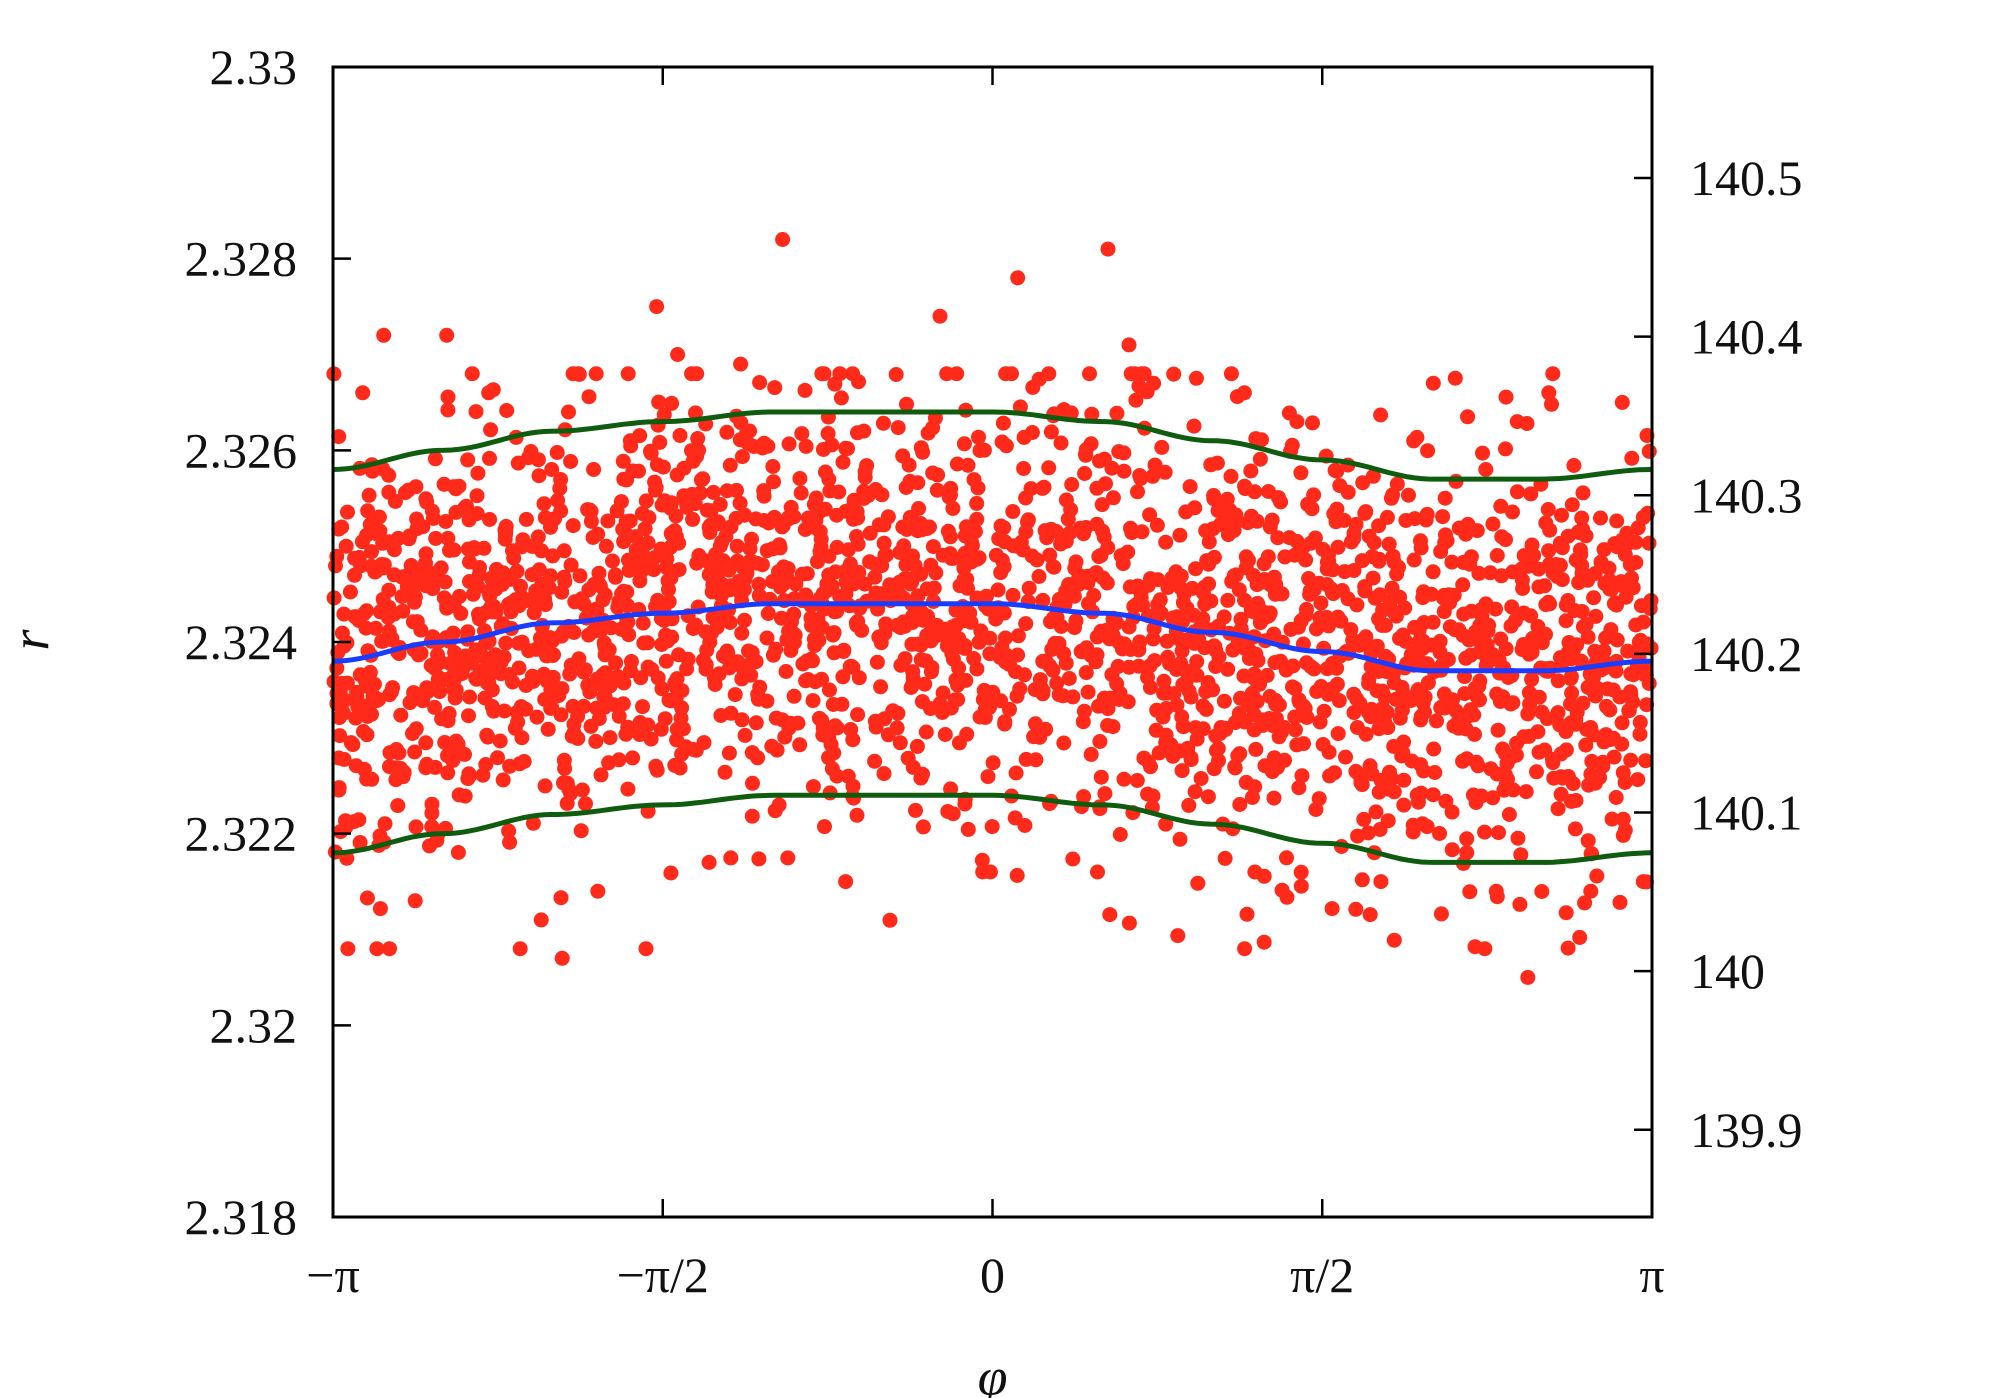  I want to click on x-tick-label: π/2, so click(1322, 1275).